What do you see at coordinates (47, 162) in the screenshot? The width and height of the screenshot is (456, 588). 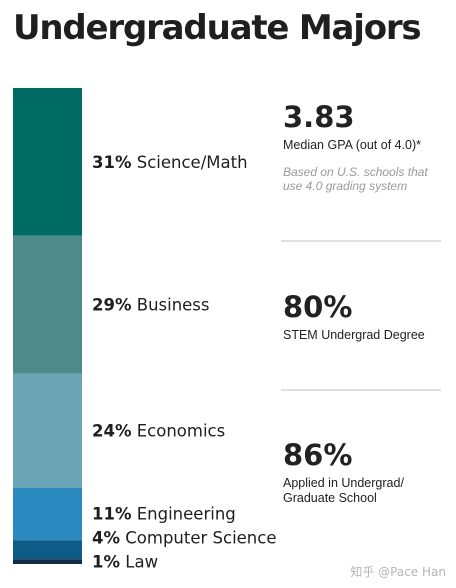 I see `bar-segment-science-math` at bounding box center [47, 162].